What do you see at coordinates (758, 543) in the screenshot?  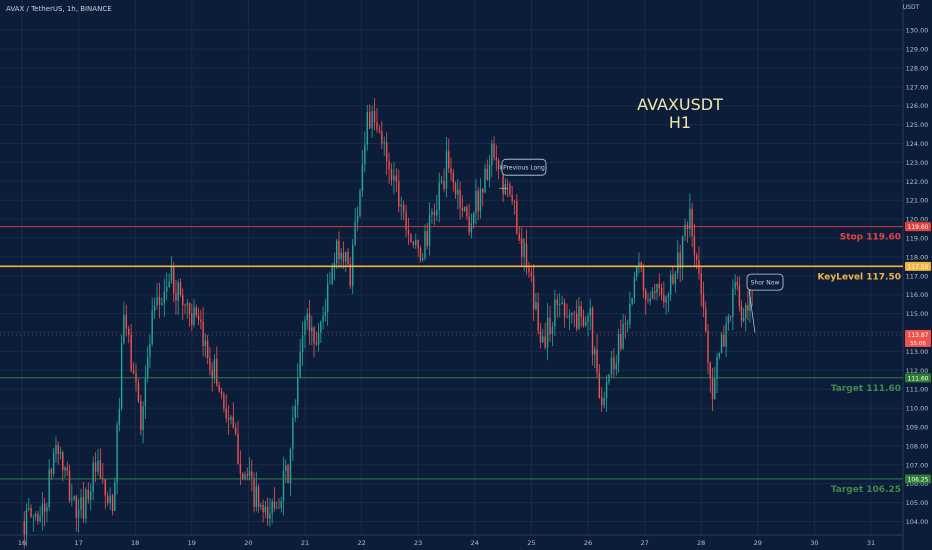 I see `time-tick-label: 29` at bounding box center [758, 543].